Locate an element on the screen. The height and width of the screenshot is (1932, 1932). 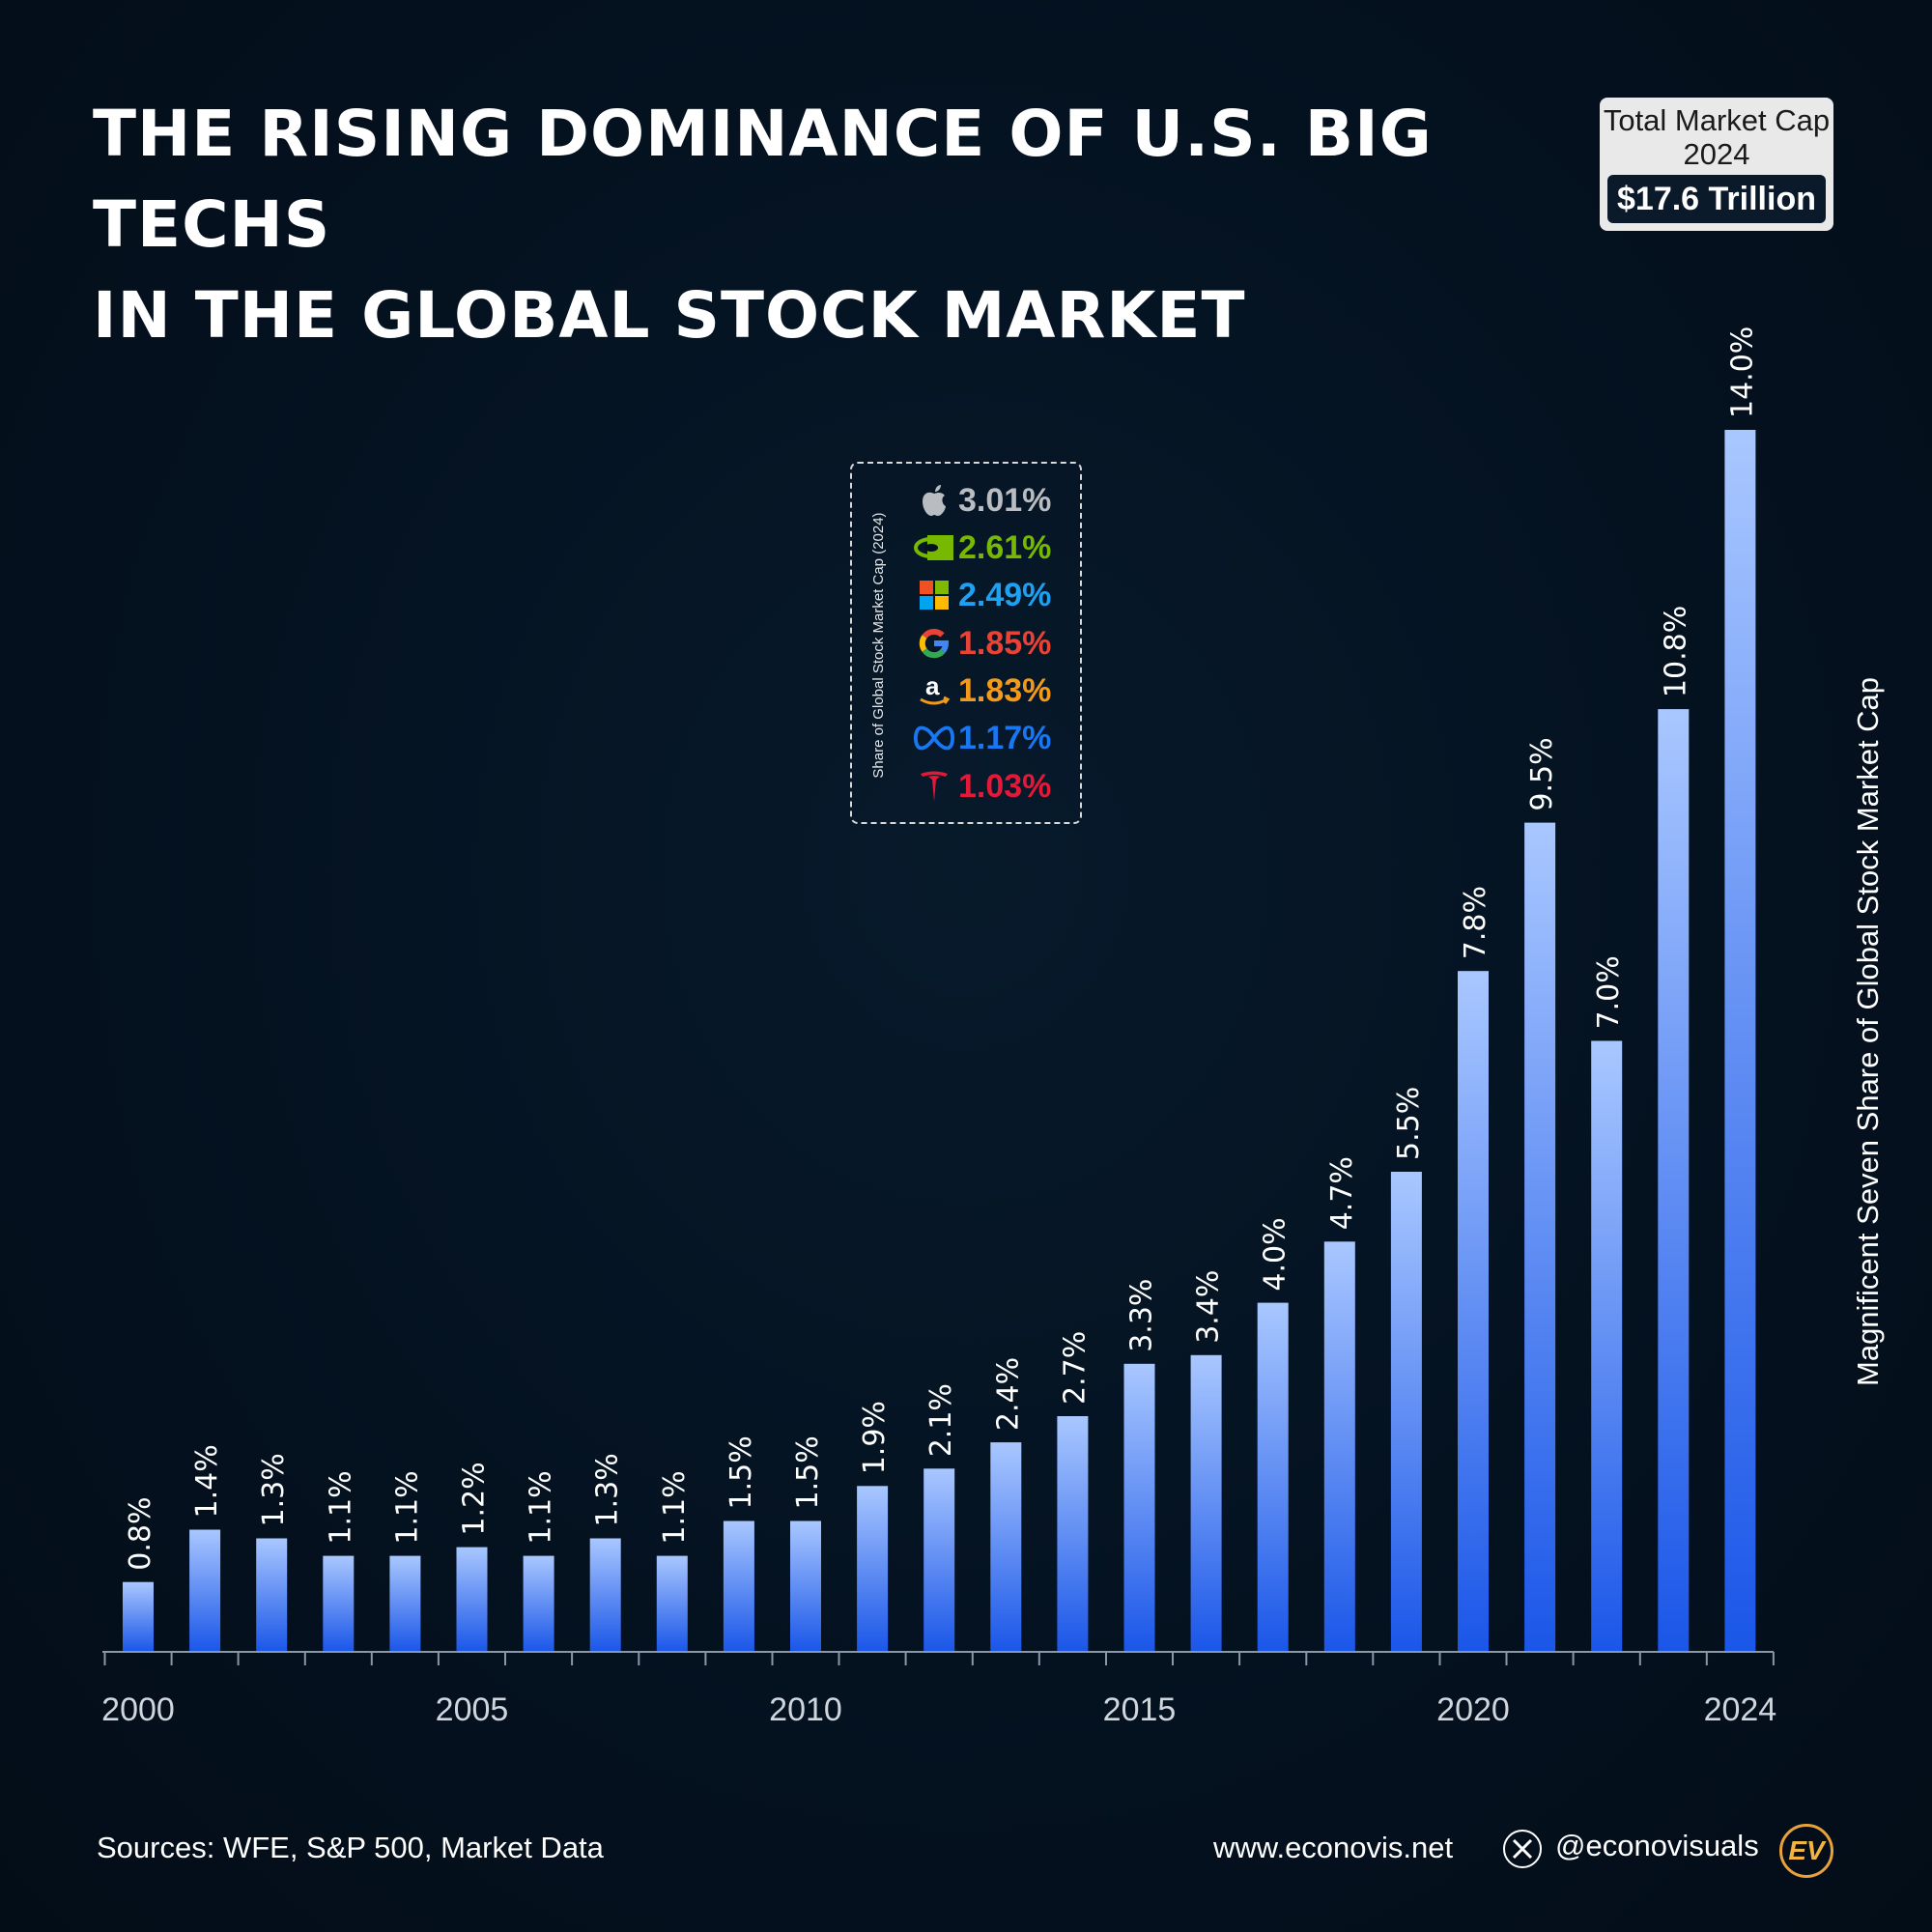
bar-2020 is located at coordinates (1473, 1311).